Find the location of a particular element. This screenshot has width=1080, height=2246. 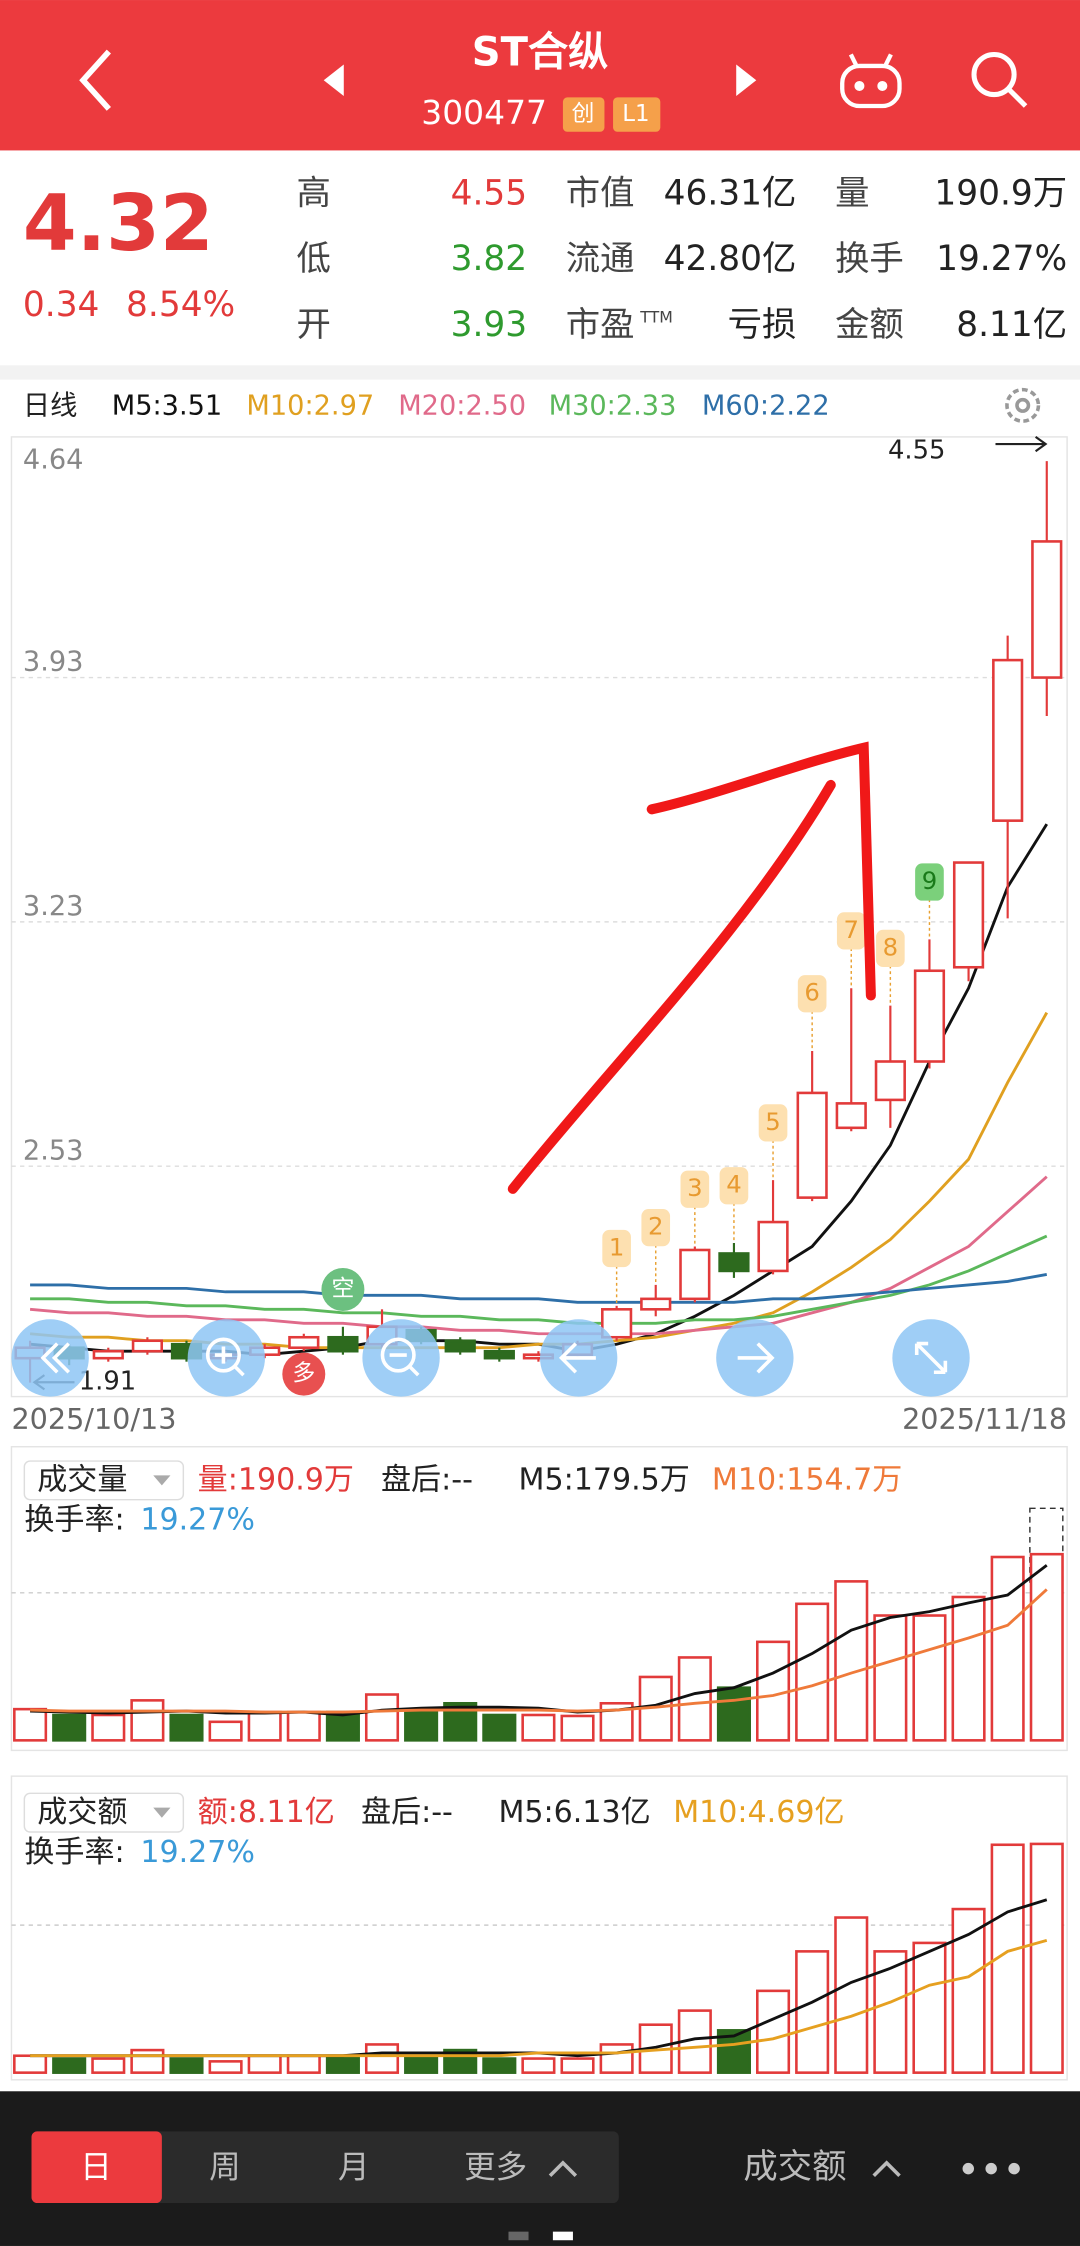

stat-label: 流通 is located at coordinates (600, 259).